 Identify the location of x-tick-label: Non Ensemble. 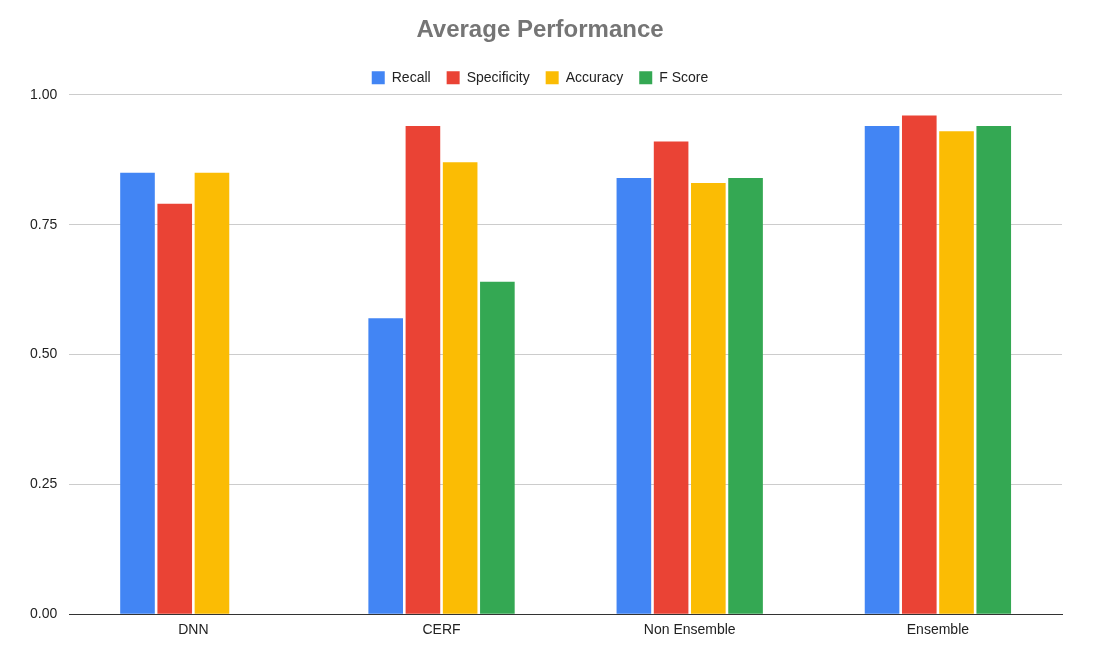
(689, 629).